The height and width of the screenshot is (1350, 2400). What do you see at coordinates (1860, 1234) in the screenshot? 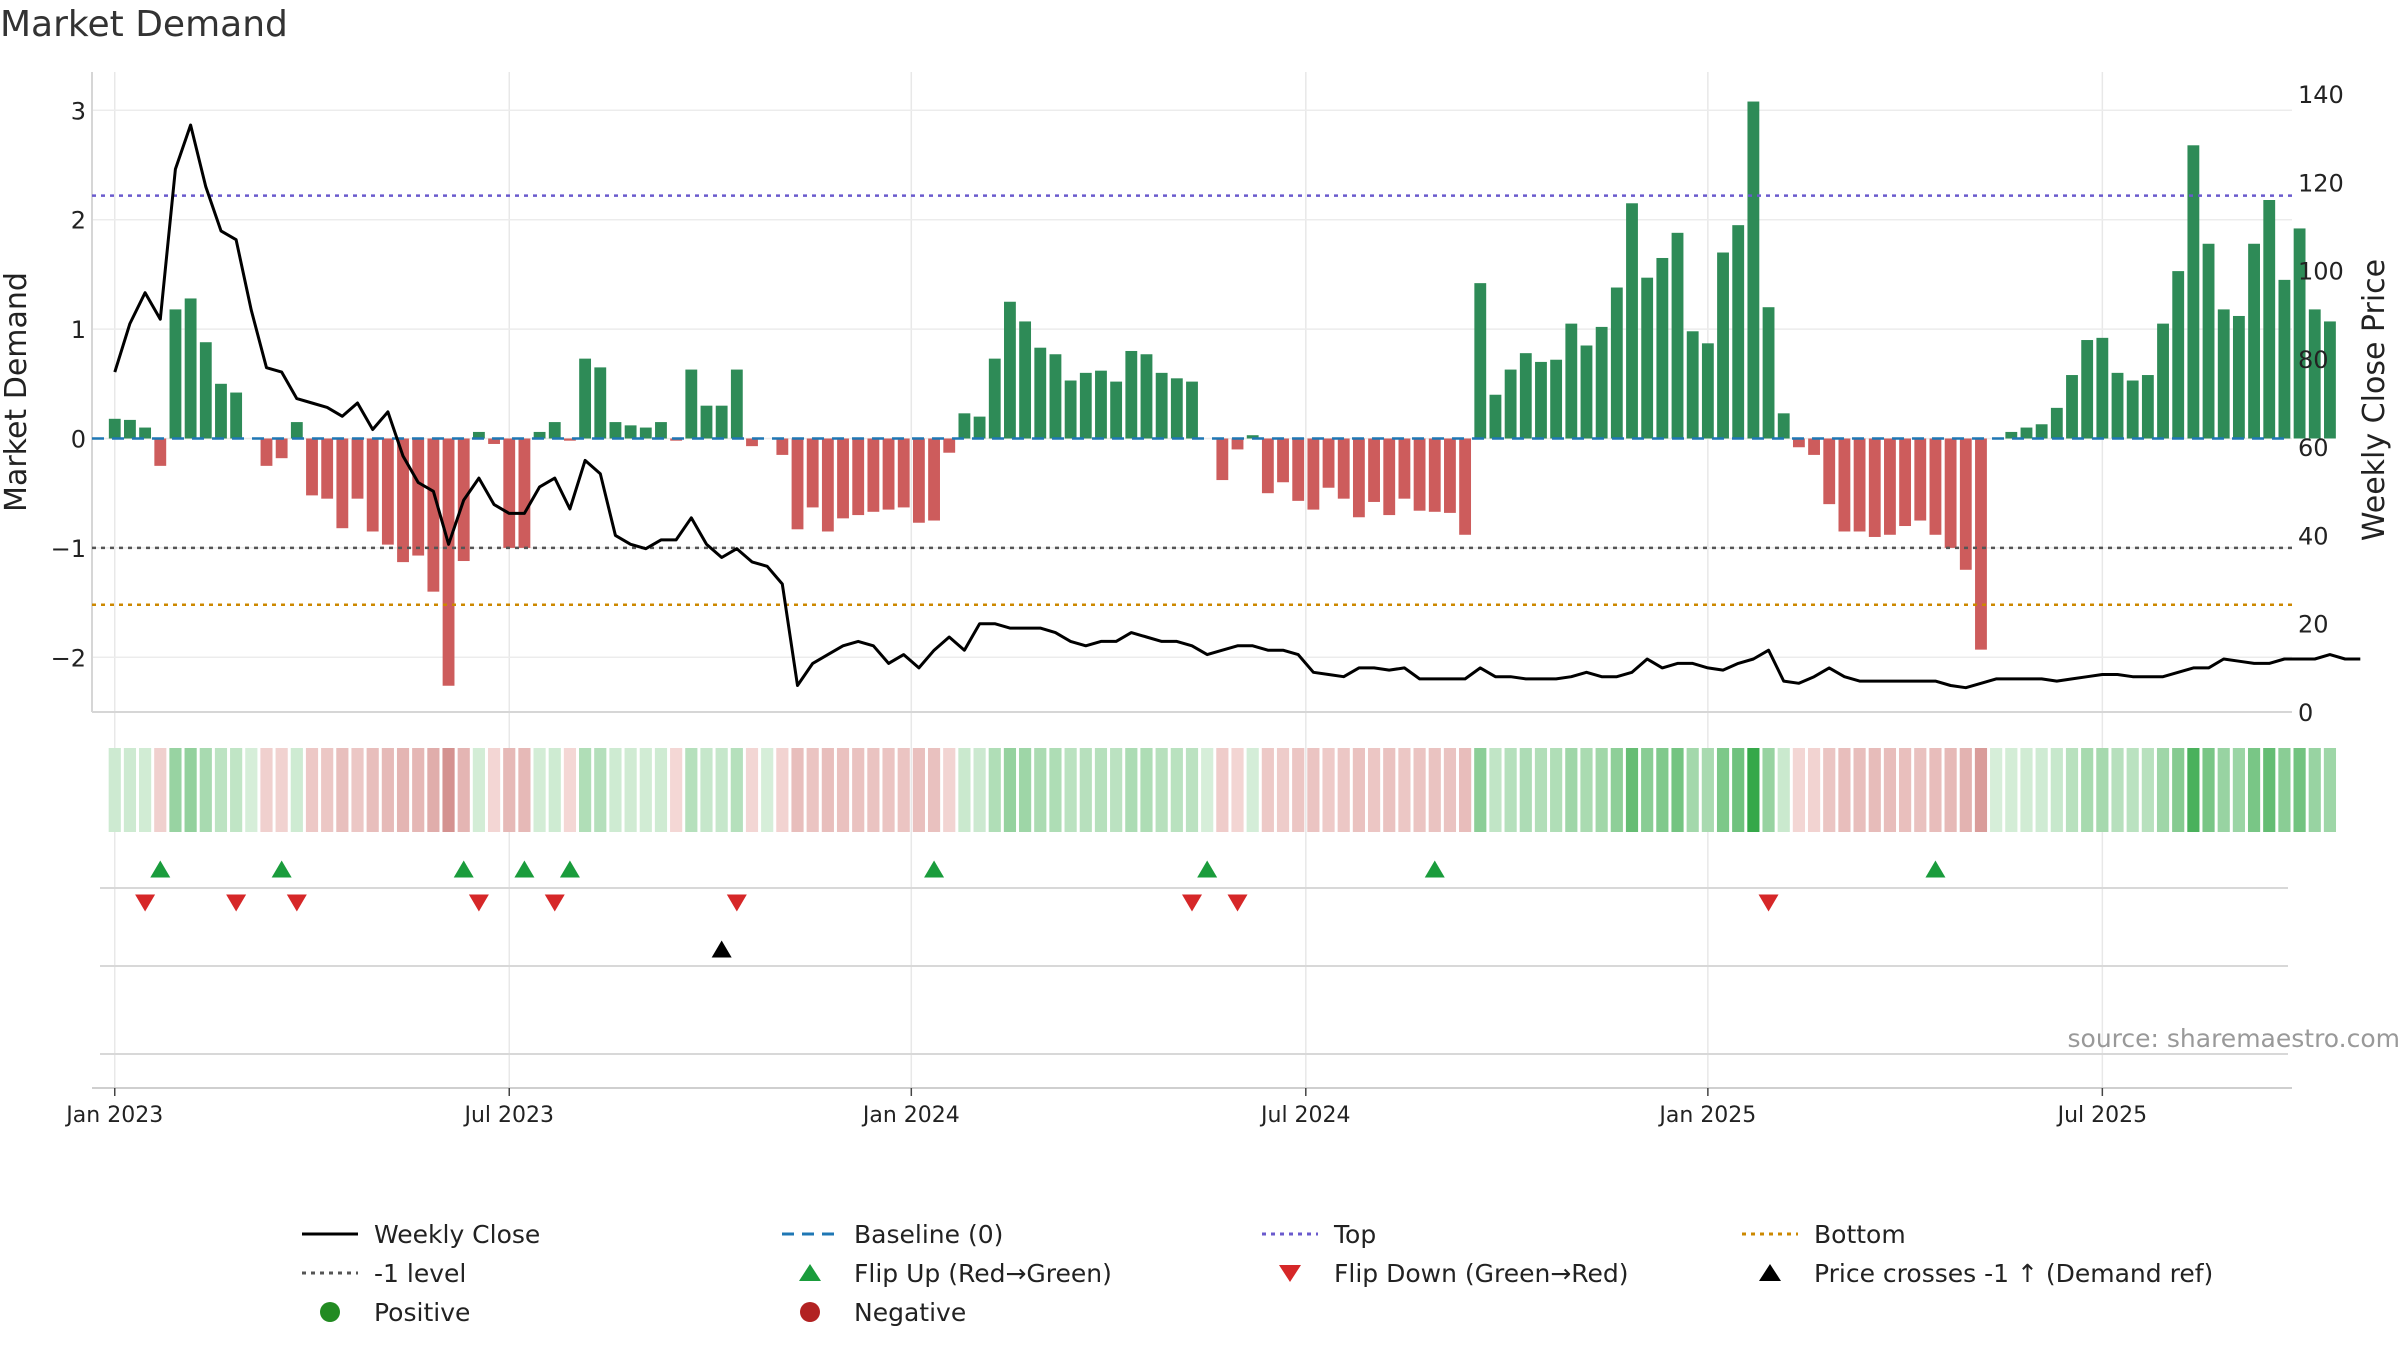
I see `legend-label: Bottom` at bounding box center [1860, 1234].